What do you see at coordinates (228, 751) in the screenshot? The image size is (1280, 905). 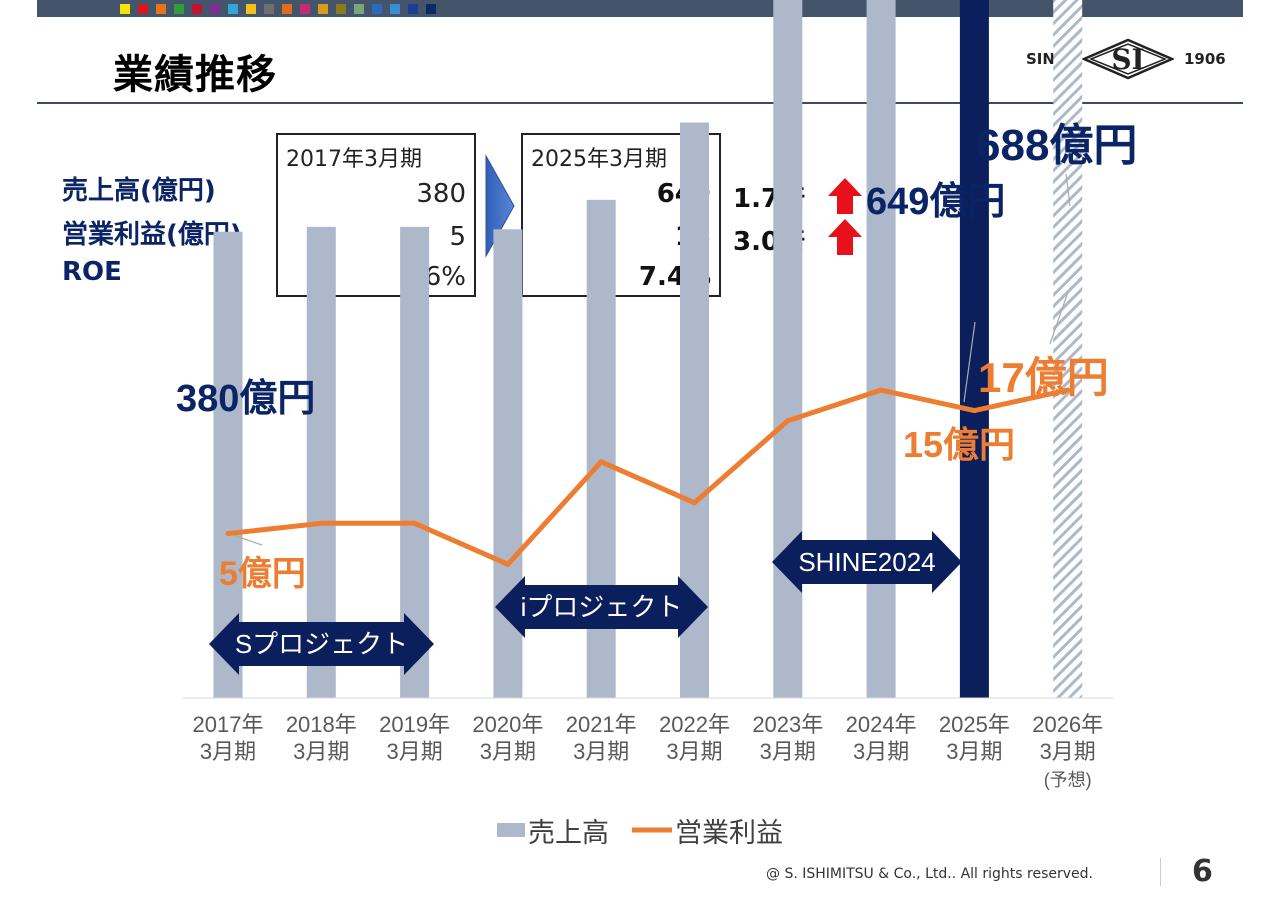 I see `x-tick-label-0-1: 3月期` at bounding box center [228, 751].